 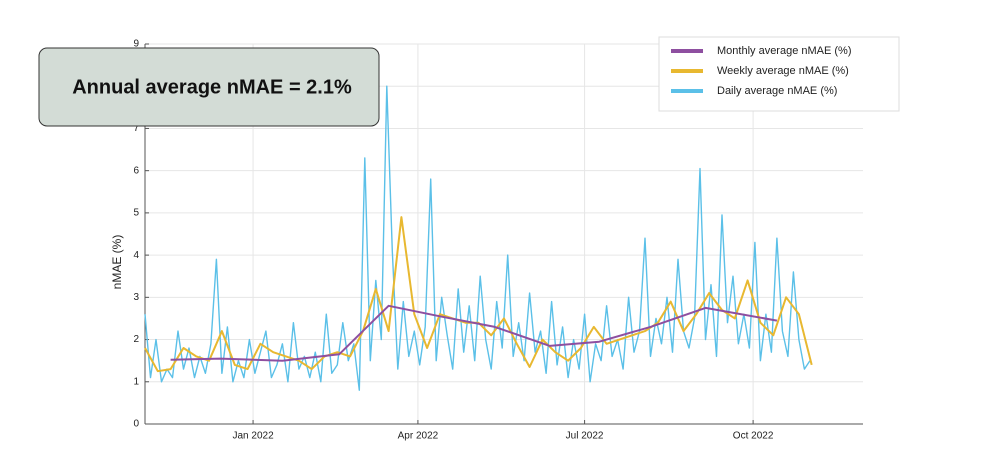 What do you see at coordinates (136, 339) in the screenshot?
I see `y-tick-label: 2` at bounding box center [136, 339].